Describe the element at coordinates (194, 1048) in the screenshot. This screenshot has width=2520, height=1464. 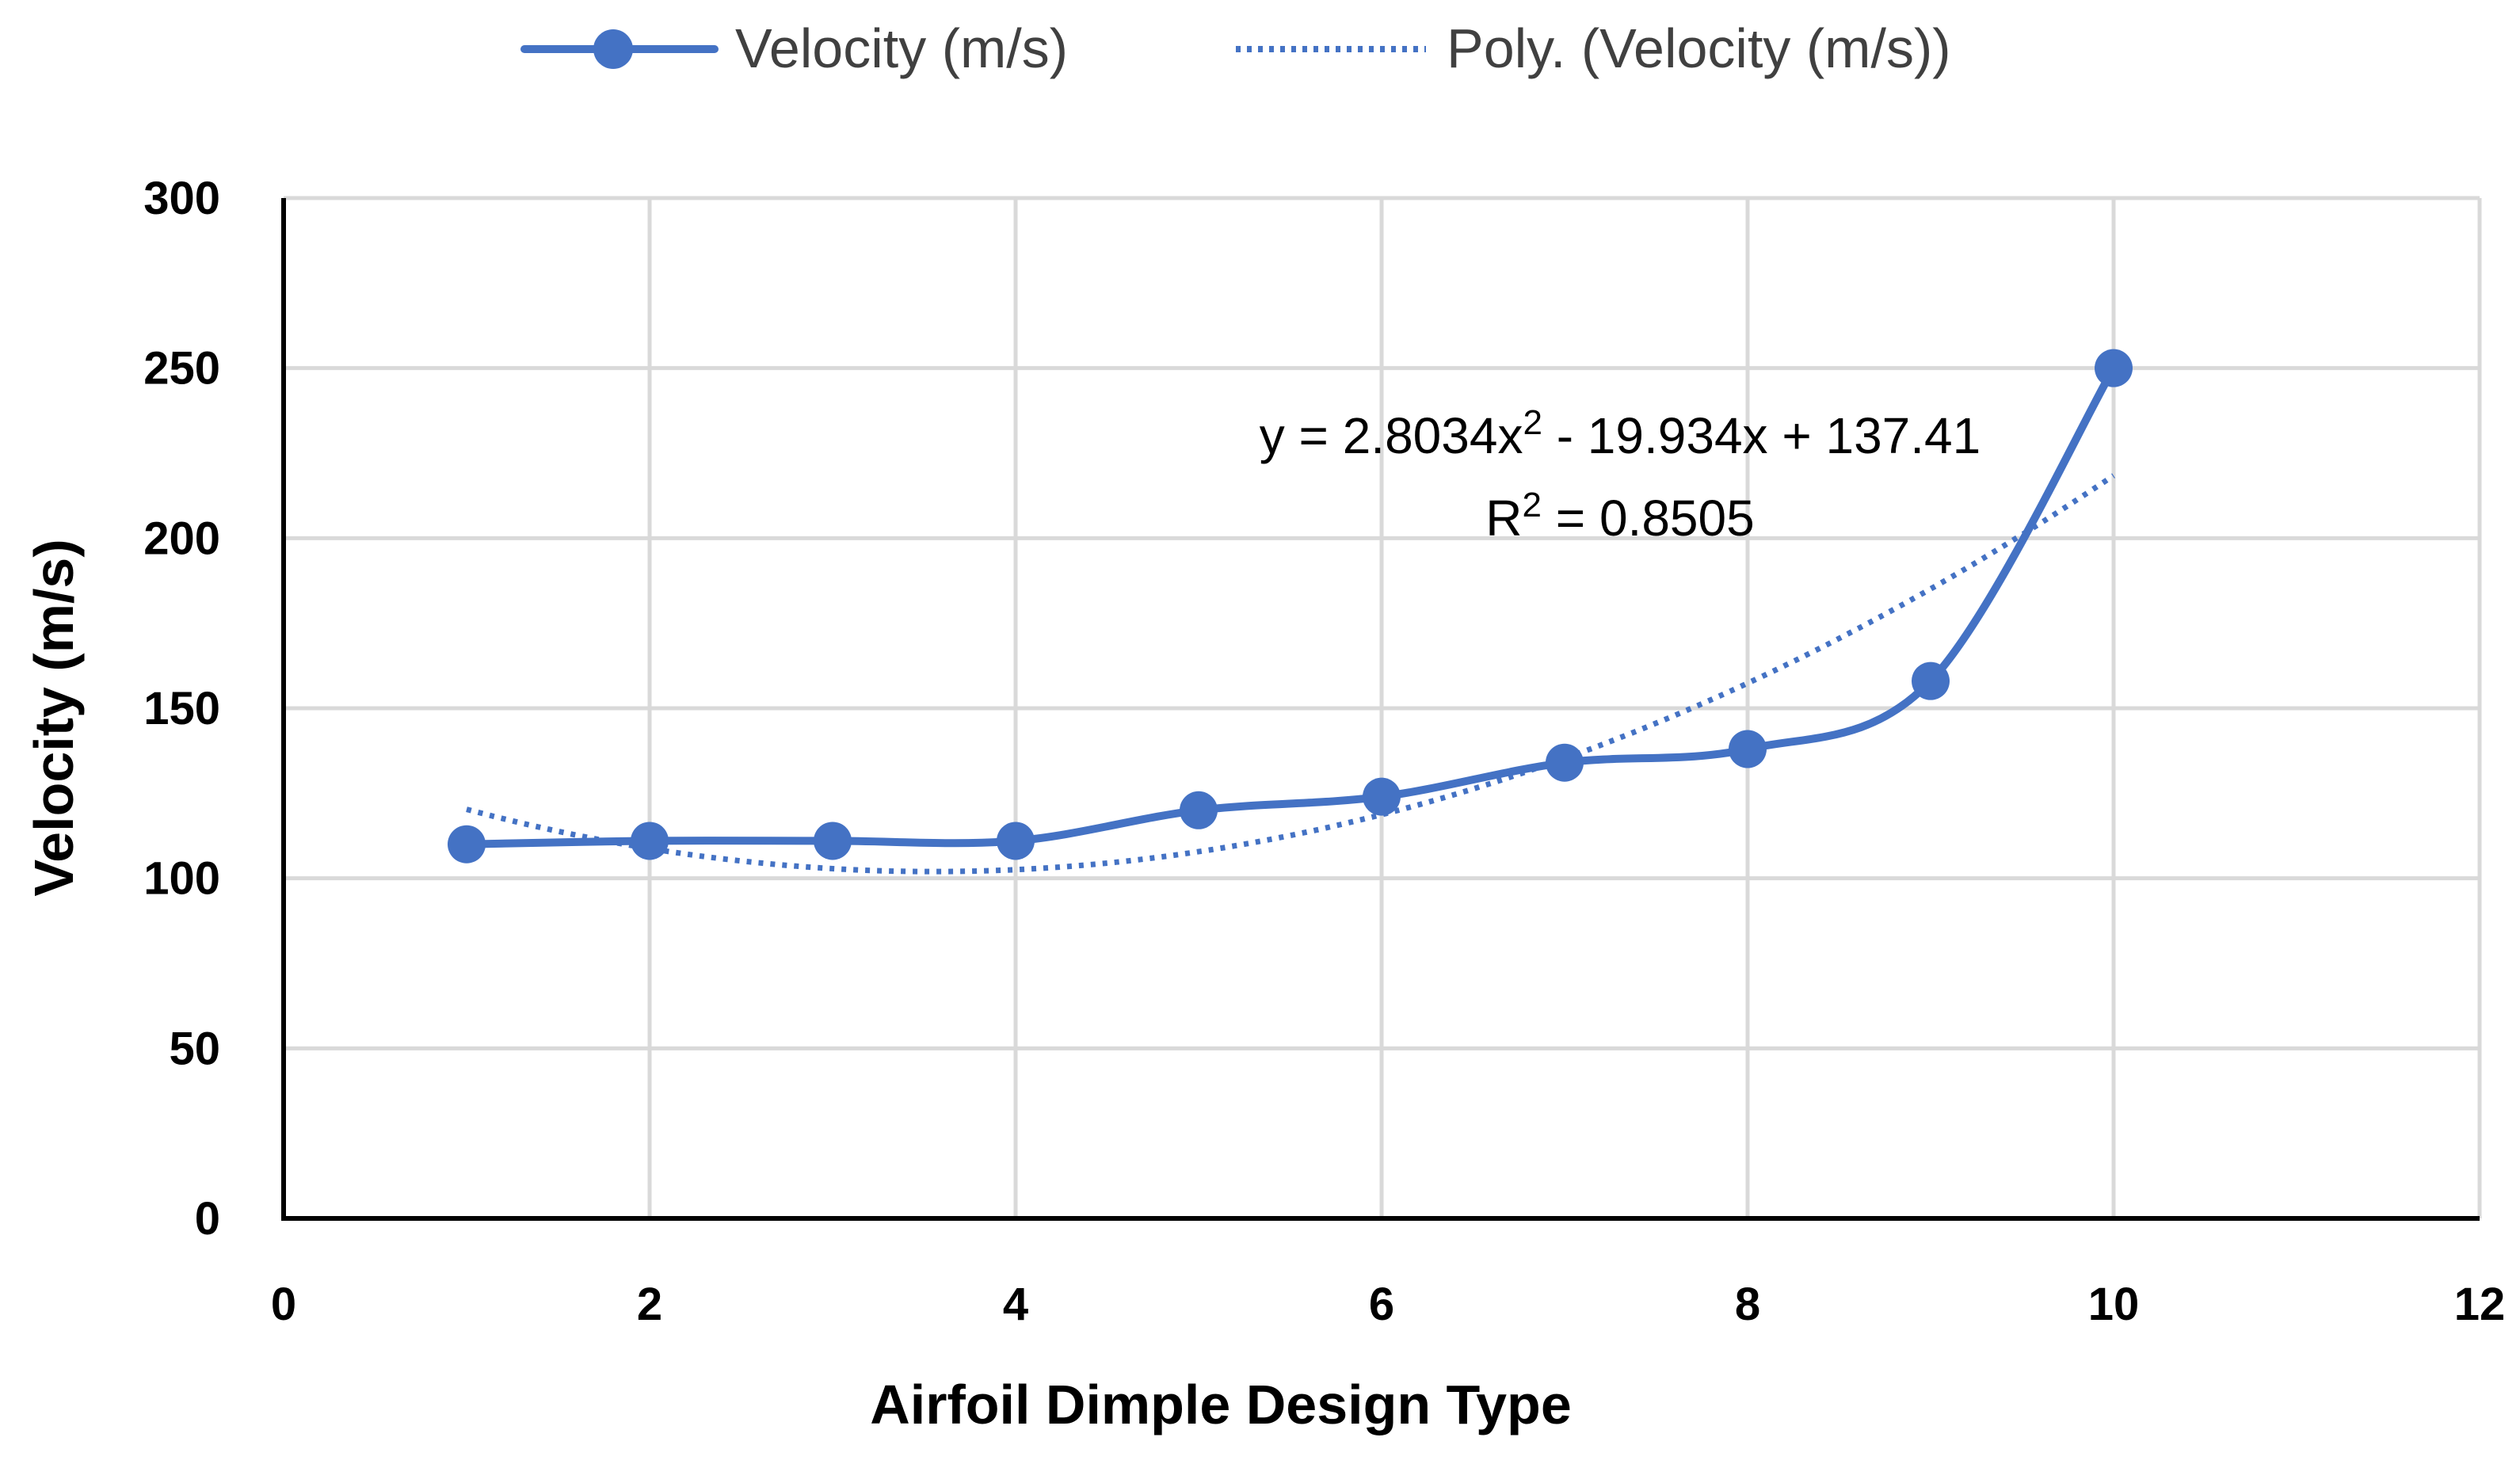
I see `y-tick-label-50: 50` at that location.